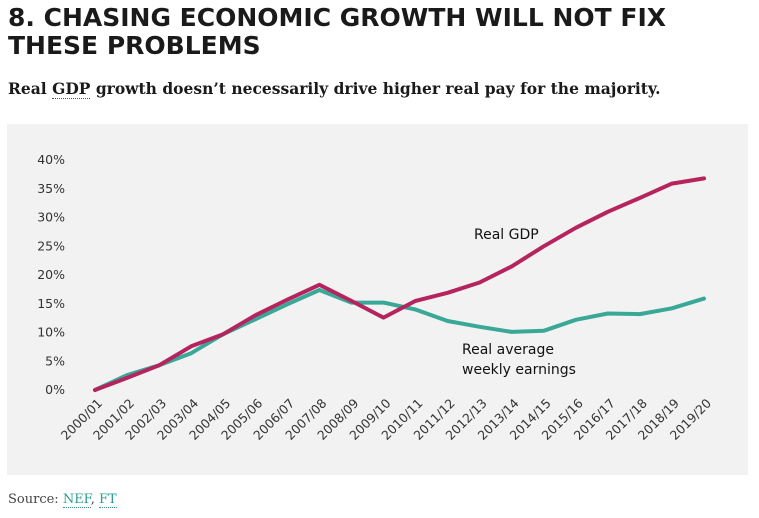 Image resolution: width=759 pixels, height=518 pixels. Describe the element at coordinates (76, 500) in the screenshot. I see `source-link-nef: NEF` at that location.